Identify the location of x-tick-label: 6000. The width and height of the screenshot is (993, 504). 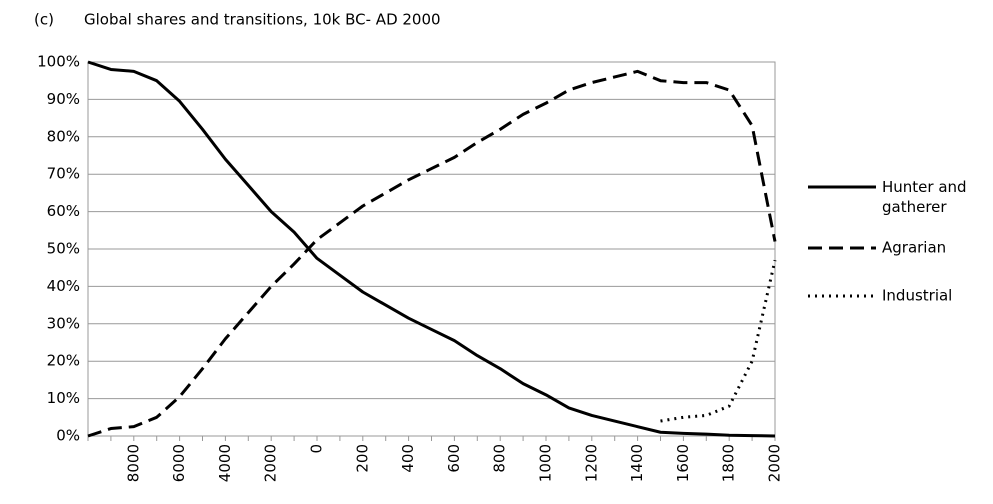
(179, 463).